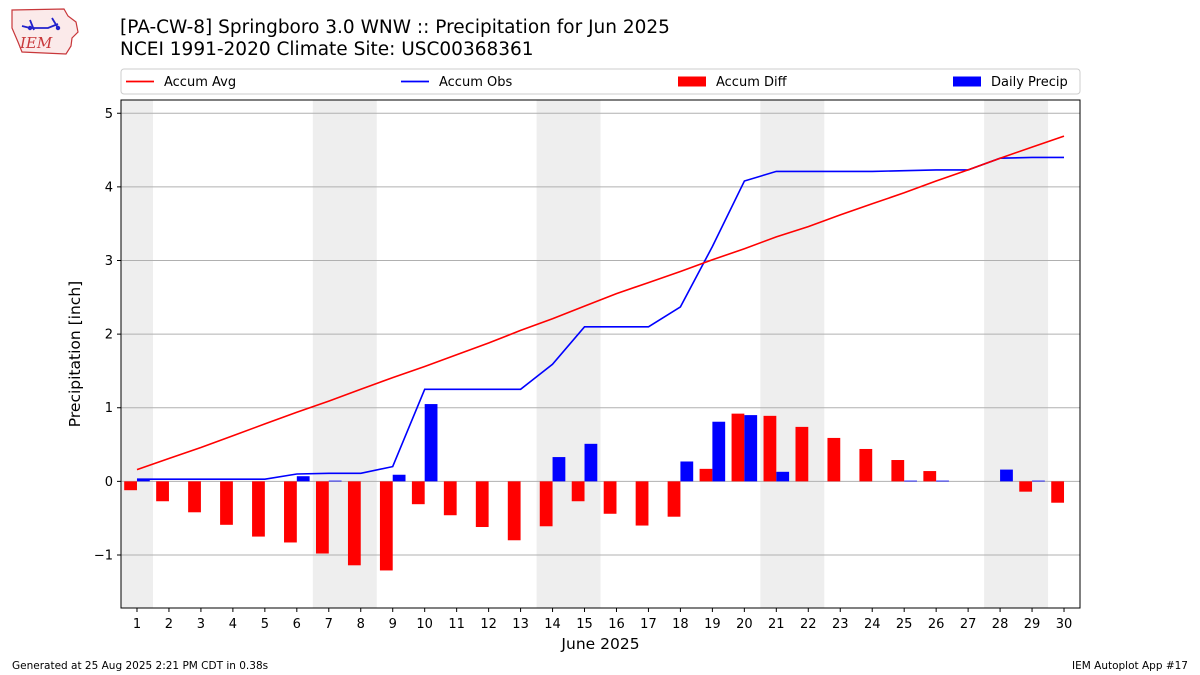  What do you see at coordinates (968, 624) in the screenshot?
I see `x-tick-label: 27` at bounding box center [968, 624].